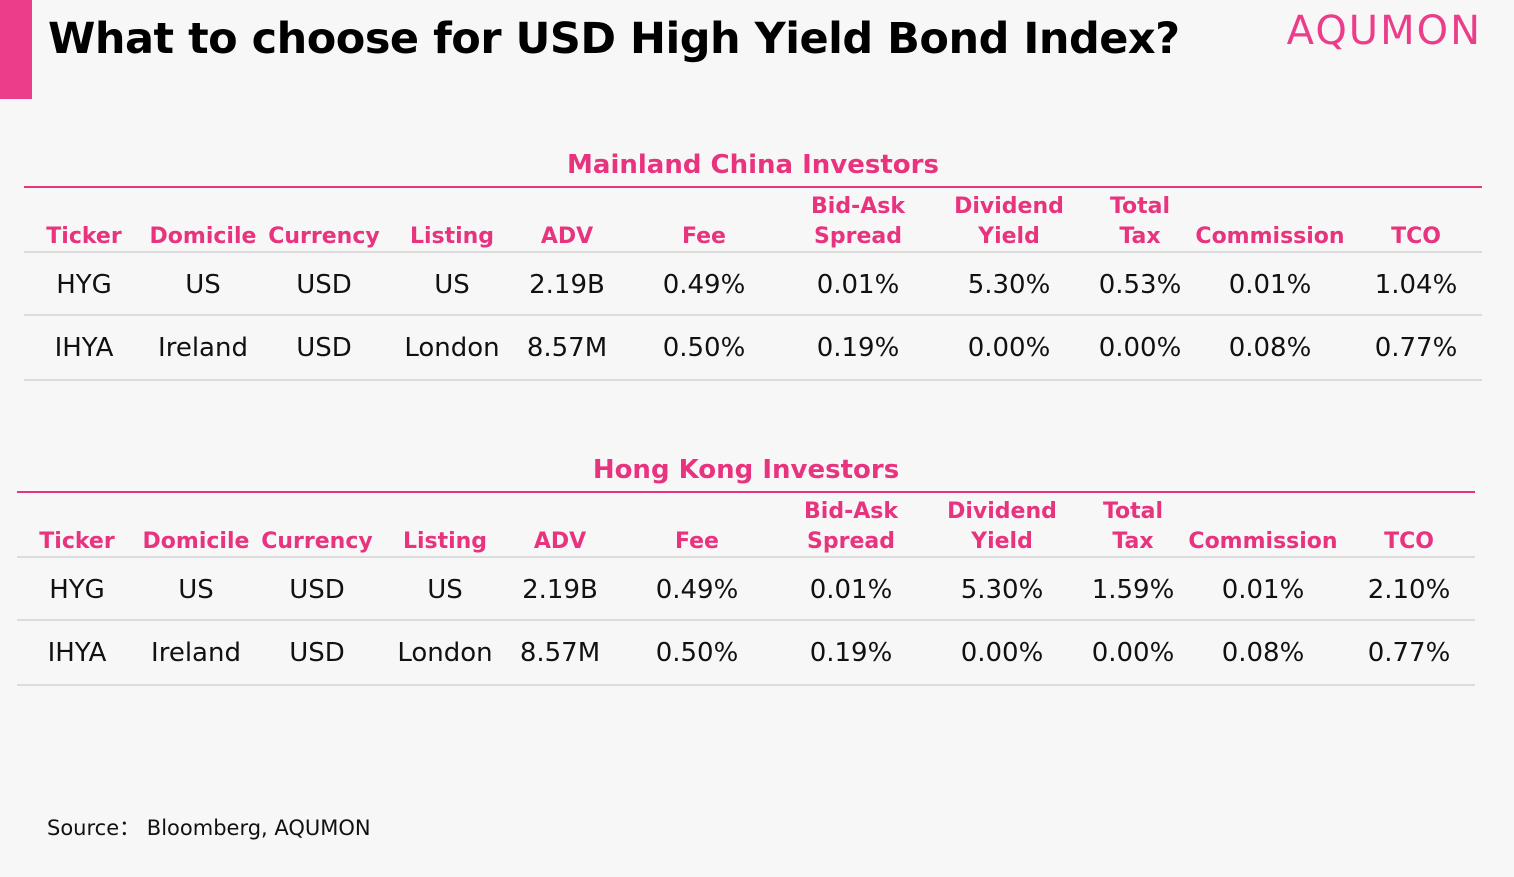 The width and height of the screenshot is (1514, 877). Describe the element at coordinates (84, 347) in the screenshot. I see `cell-ticker: IHYA` at that location.